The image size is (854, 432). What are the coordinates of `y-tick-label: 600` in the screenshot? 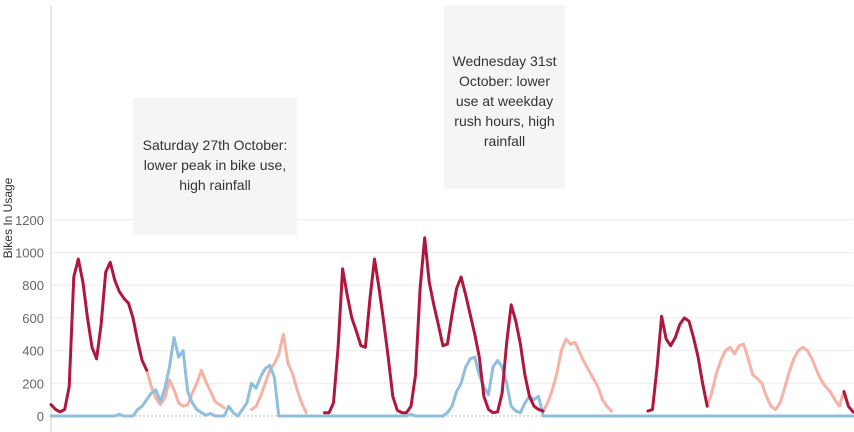 It's located at (33, 318).